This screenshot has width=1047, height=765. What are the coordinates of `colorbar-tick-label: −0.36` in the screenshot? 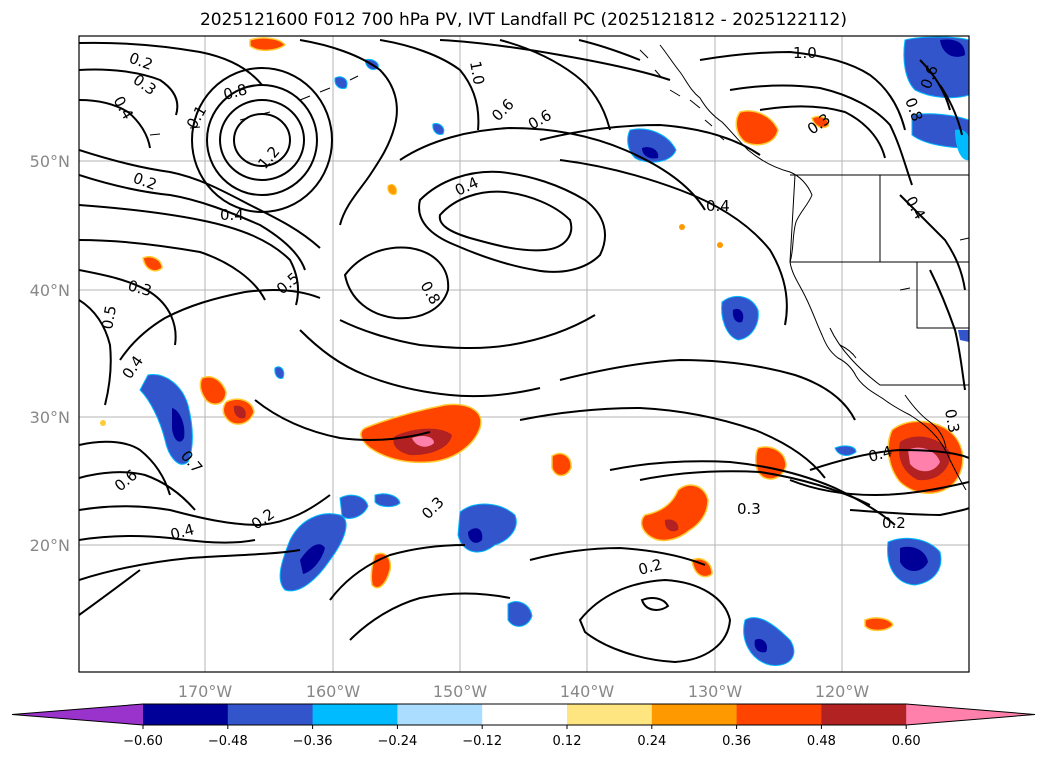 It's located at (313, 741).